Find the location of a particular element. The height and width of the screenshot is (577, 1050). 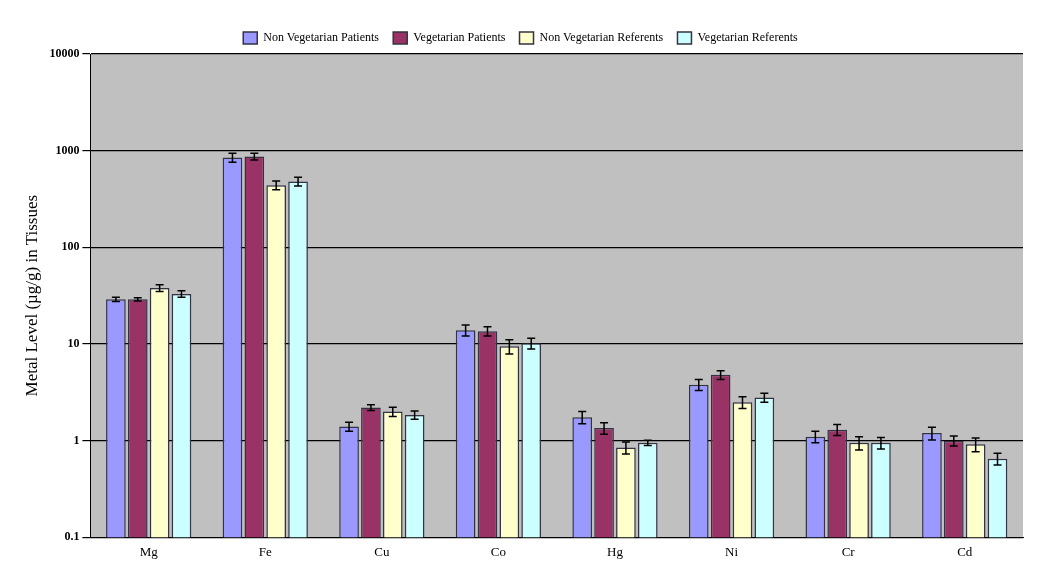

y-tick-label: 10 is located at coordinates (73, 343).